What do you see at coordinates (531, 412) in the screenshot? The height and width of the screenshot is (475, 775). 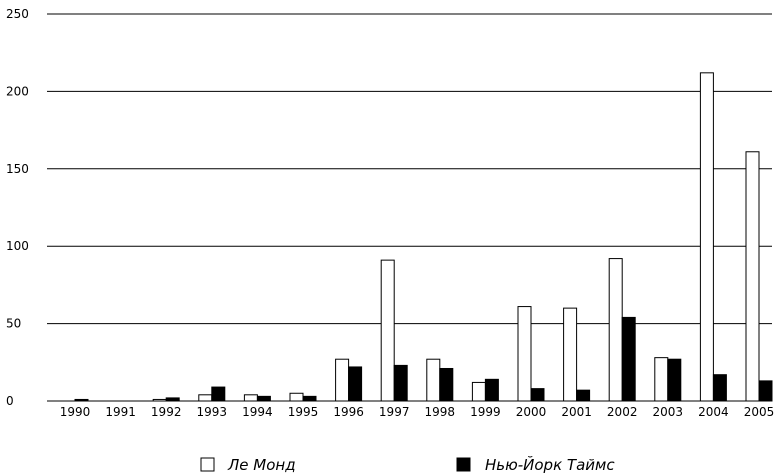 I see `x-tick-label: 2000` at bounding box center [531, 412].